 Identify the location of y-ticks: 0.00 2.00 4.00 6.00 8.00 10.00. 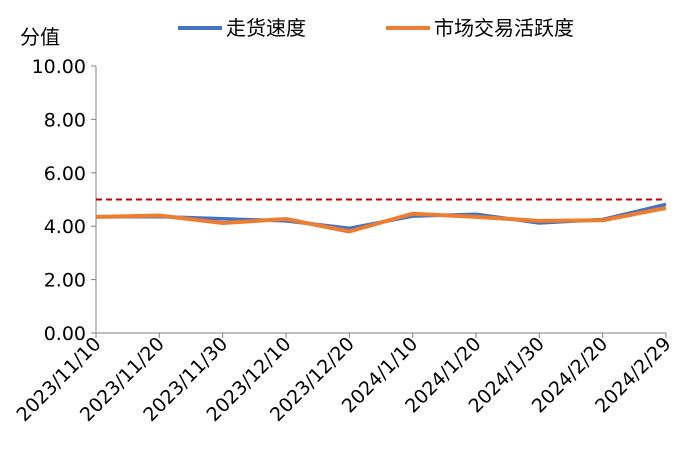
(64, 200).